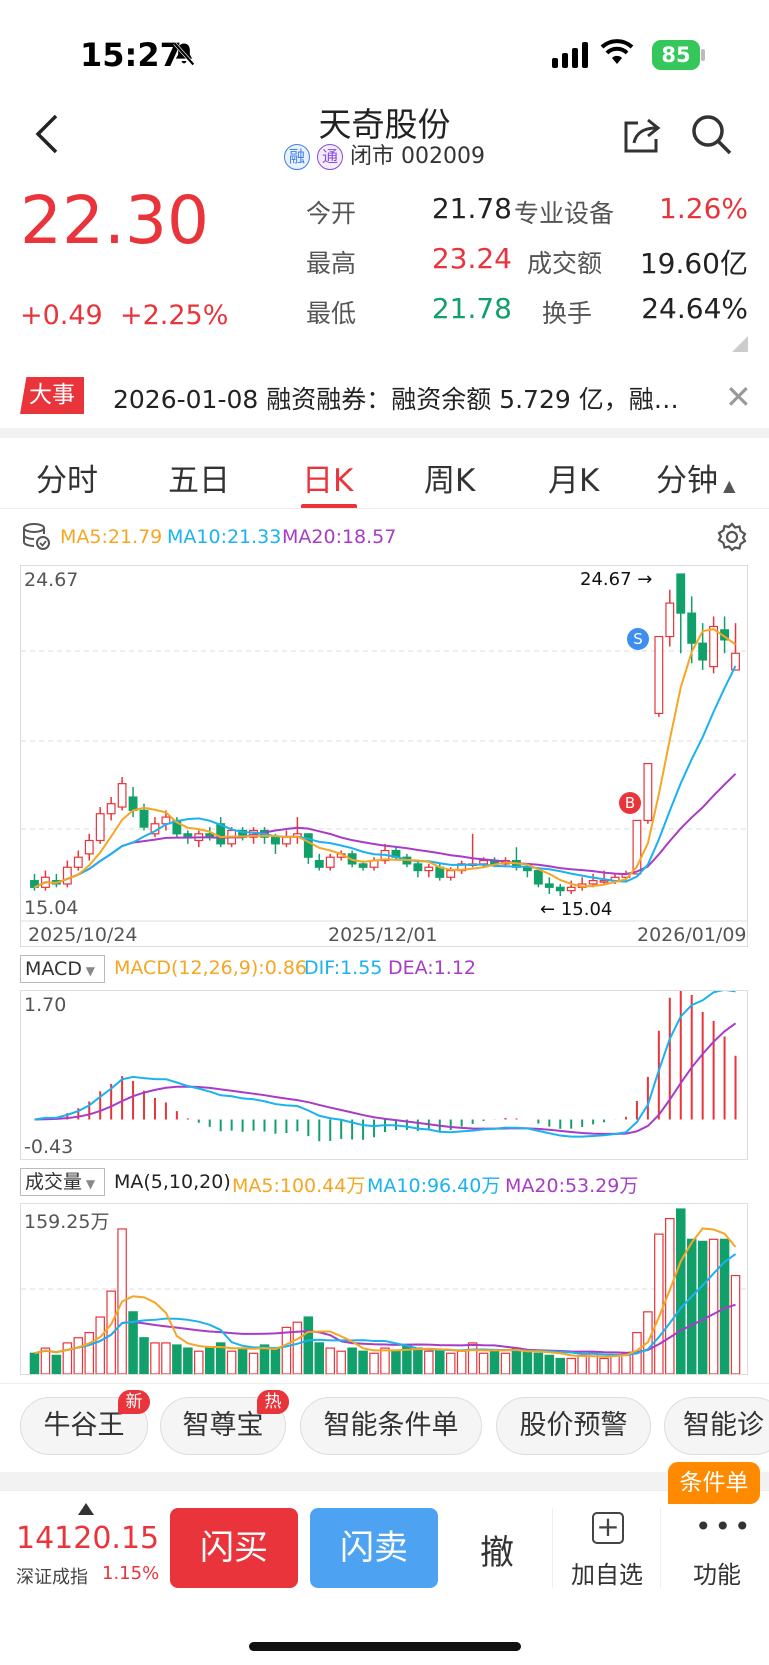 The height and width of the screenshot is (1665, 769). What do you see at coordinates (724, 1526) in the screenshot?
I see `more-icon: •••` at bounding box center [724, 1526].